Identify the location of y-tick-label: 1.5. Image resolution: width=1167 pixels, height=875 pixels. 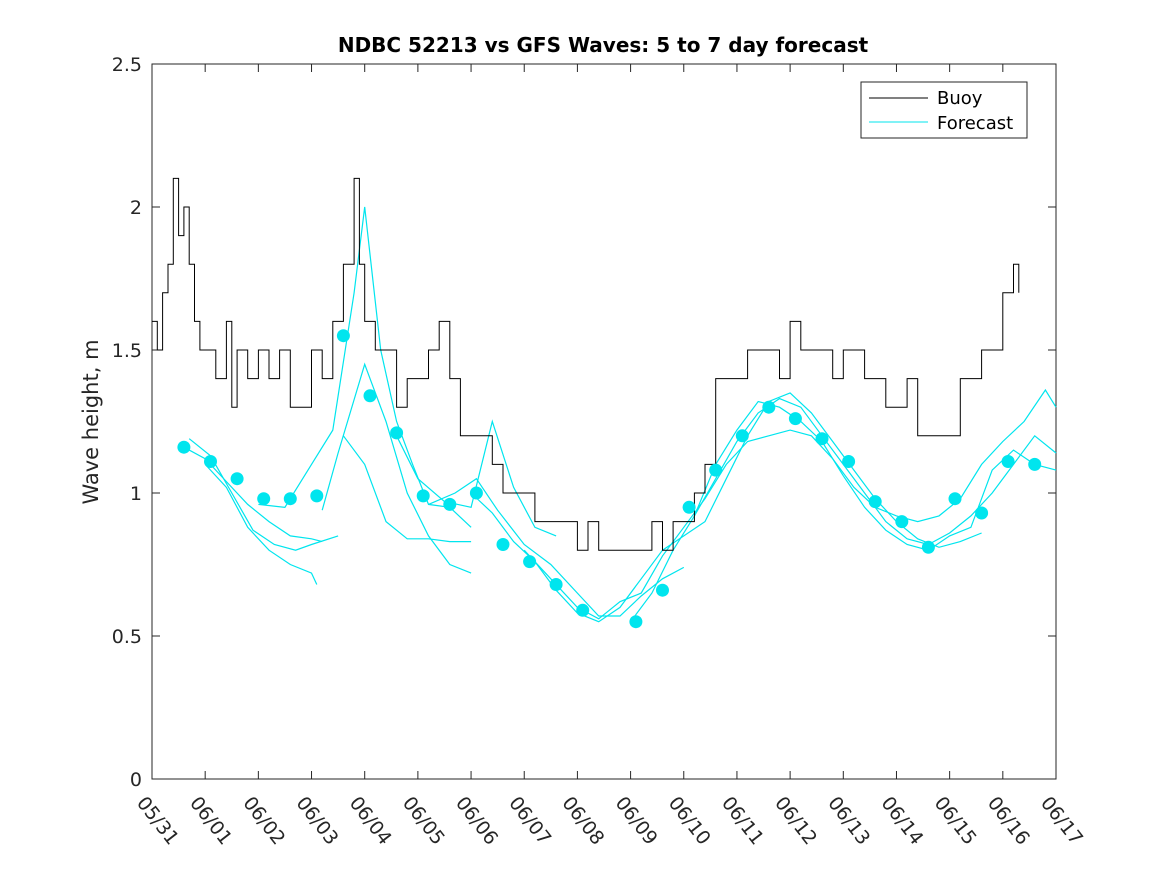
(127, 351).